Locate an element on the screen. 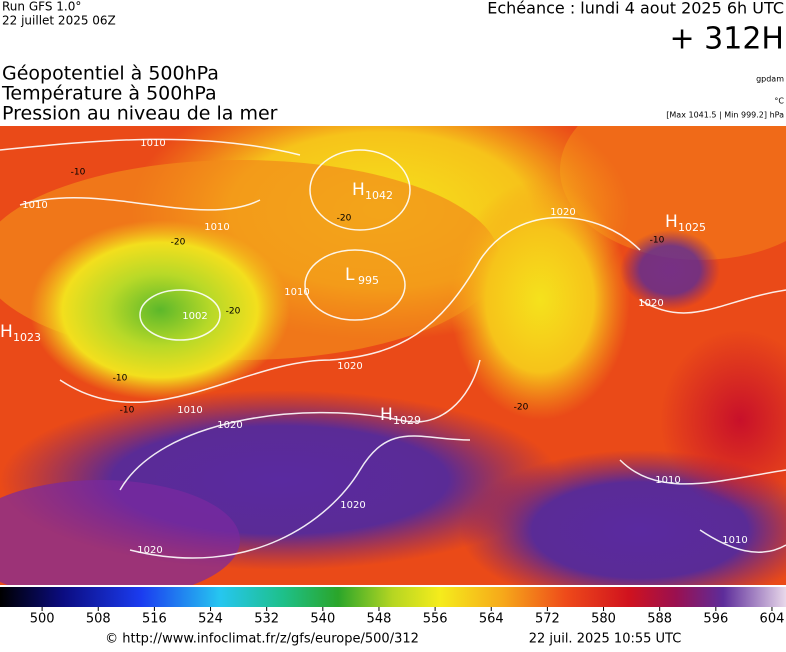  colorbar-label: 524 is located at coordinates (210, 619).